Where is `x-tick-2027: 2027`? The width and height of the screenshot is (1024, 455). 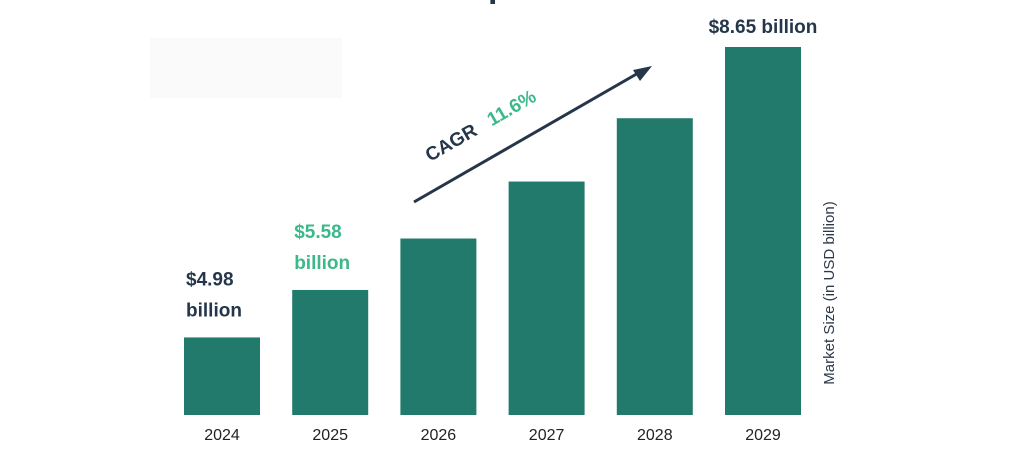
x-tick-2027: 2027 is located at coordinates (547, 435).